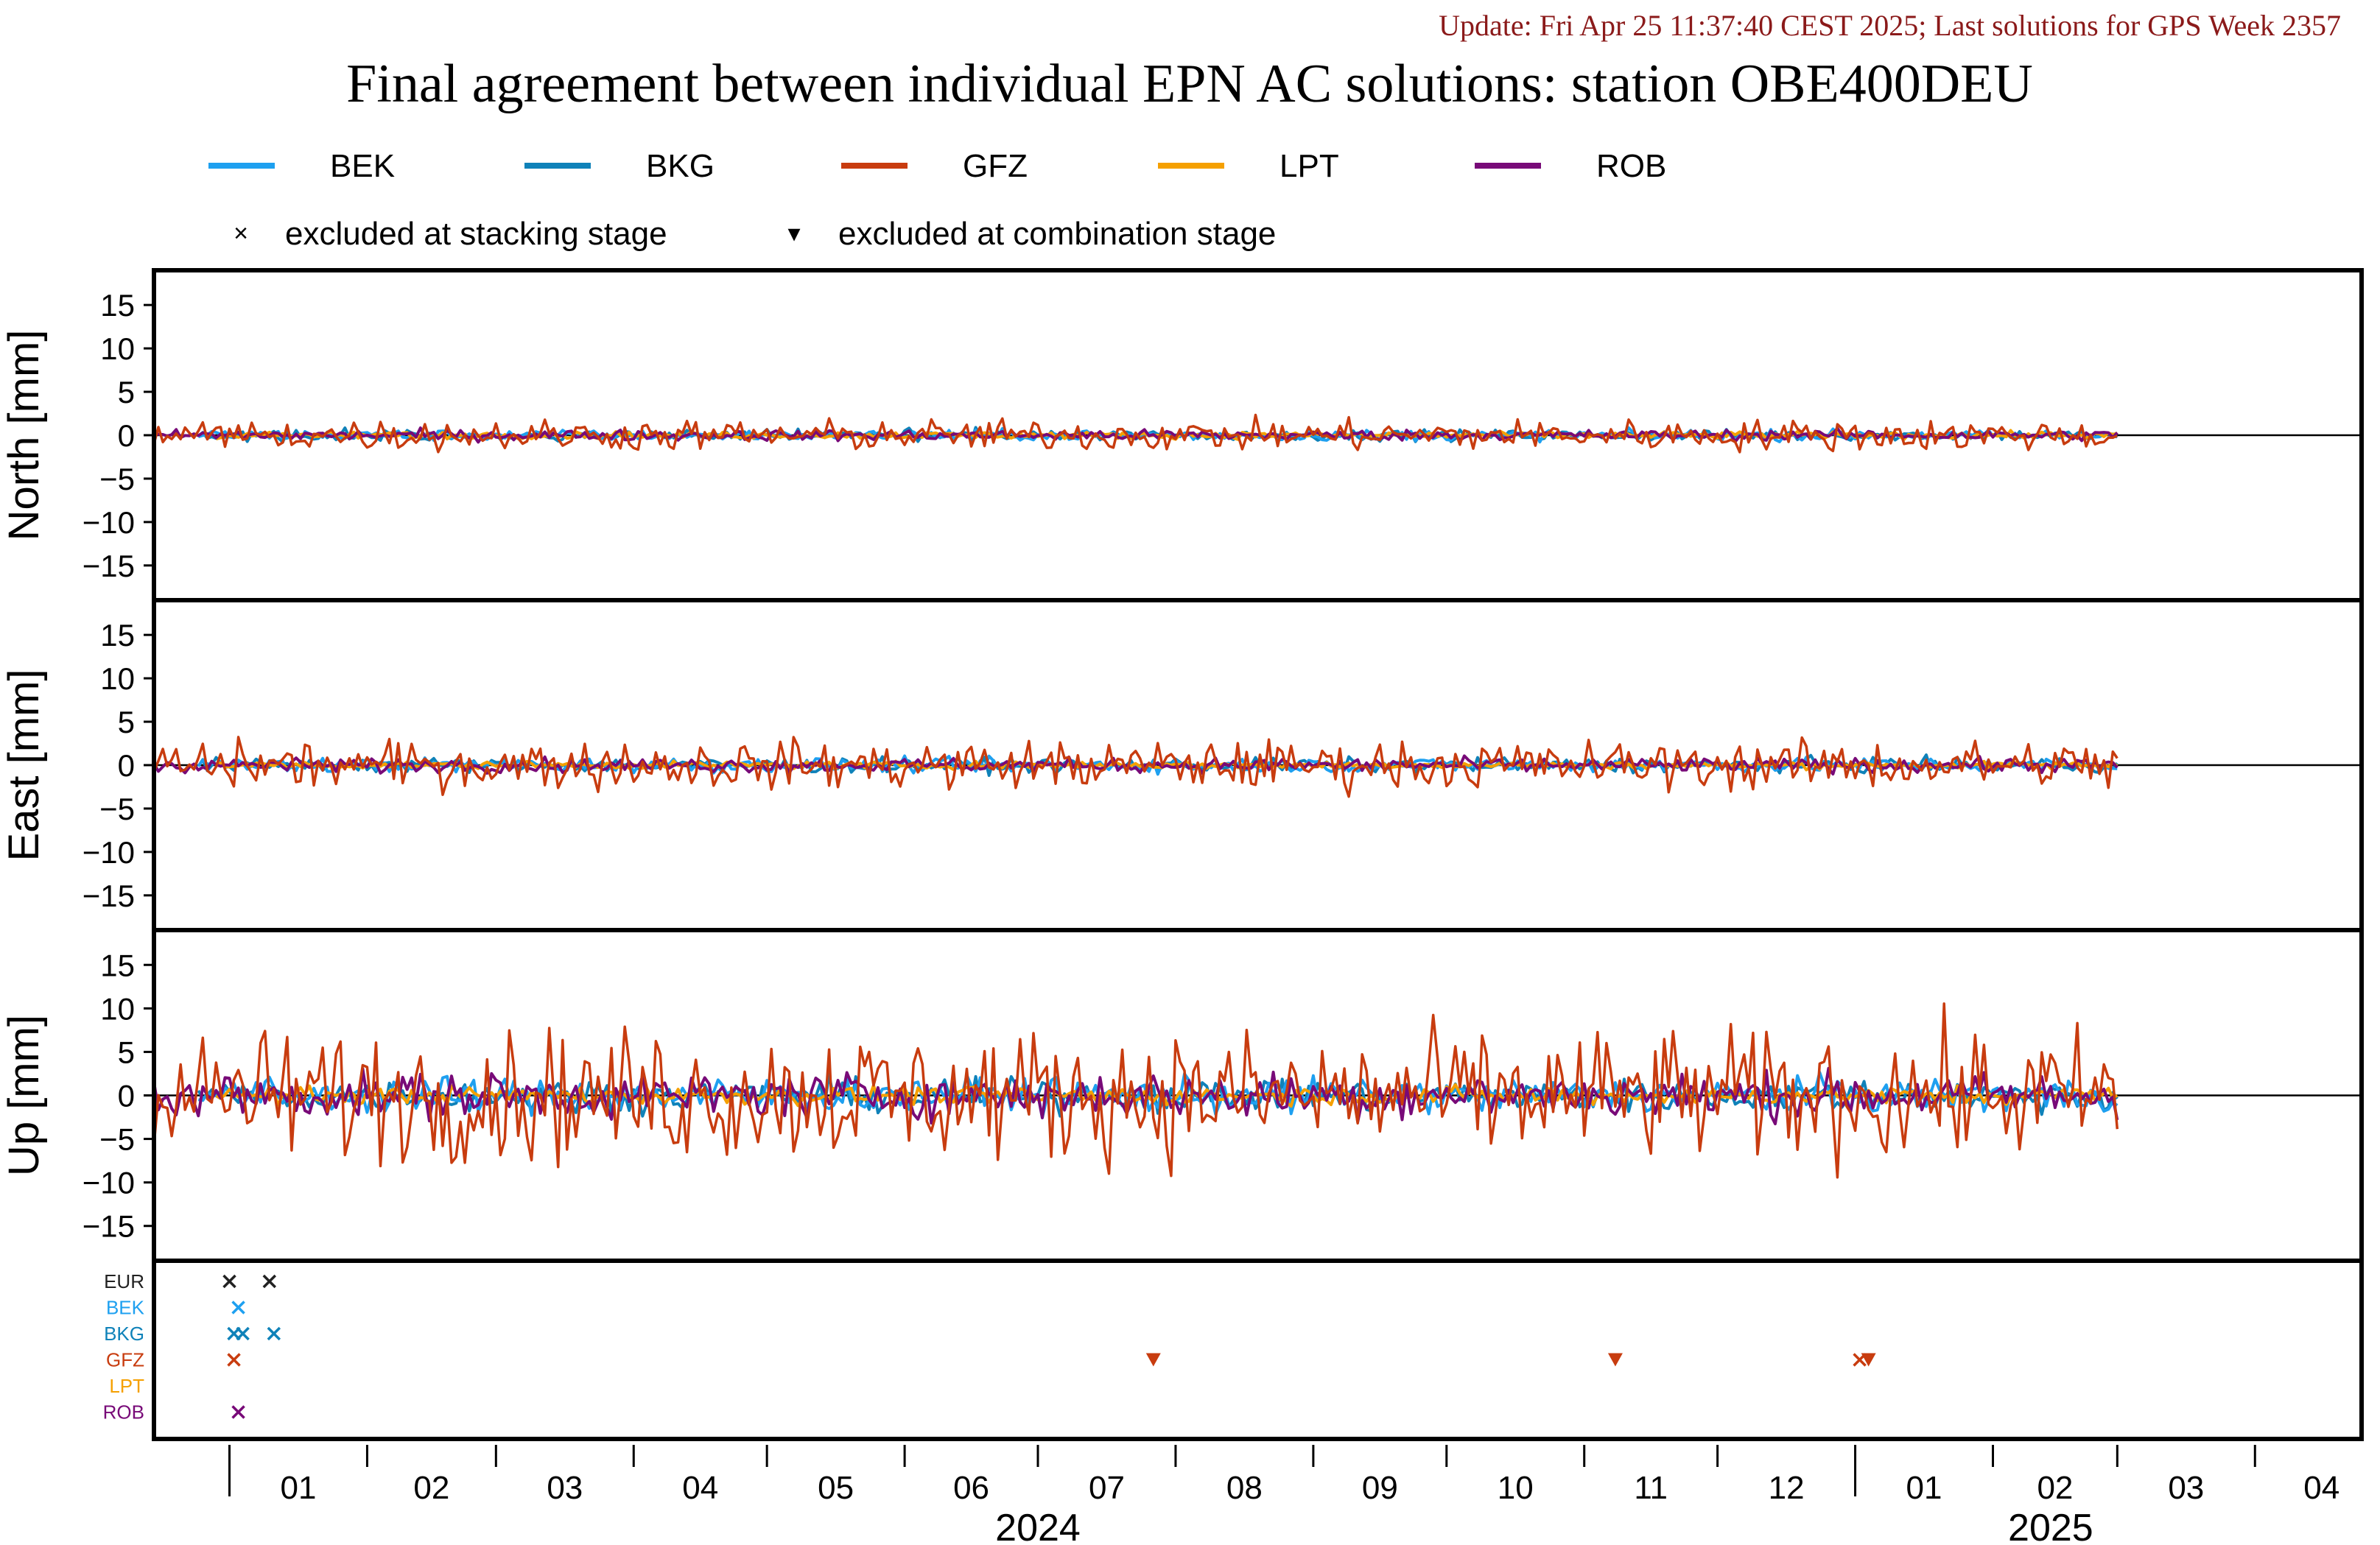  Describe the element at coordinates (124, 1334) in the screenshot. I see `exclusion-row-label-bkg: BKG` at that location.